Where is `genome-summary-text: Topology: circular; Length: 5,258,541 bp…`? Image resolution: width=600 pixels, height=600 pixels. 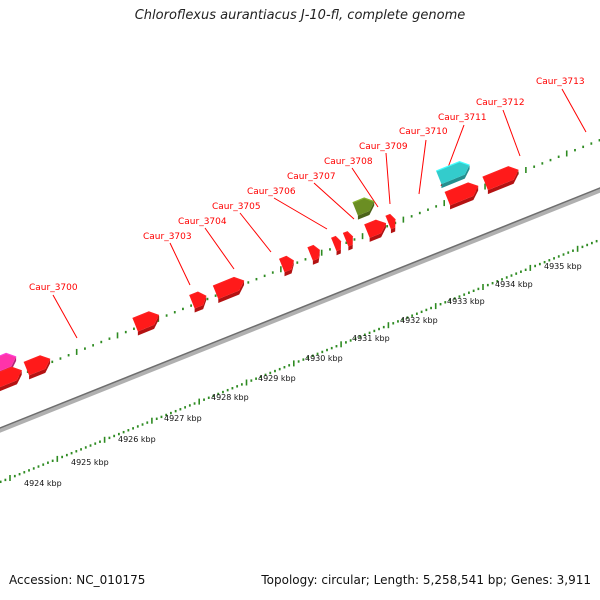
genome-summary-text: Topology: circular; Length: 5,258,541 bp… is located at coordinates (426, 580).